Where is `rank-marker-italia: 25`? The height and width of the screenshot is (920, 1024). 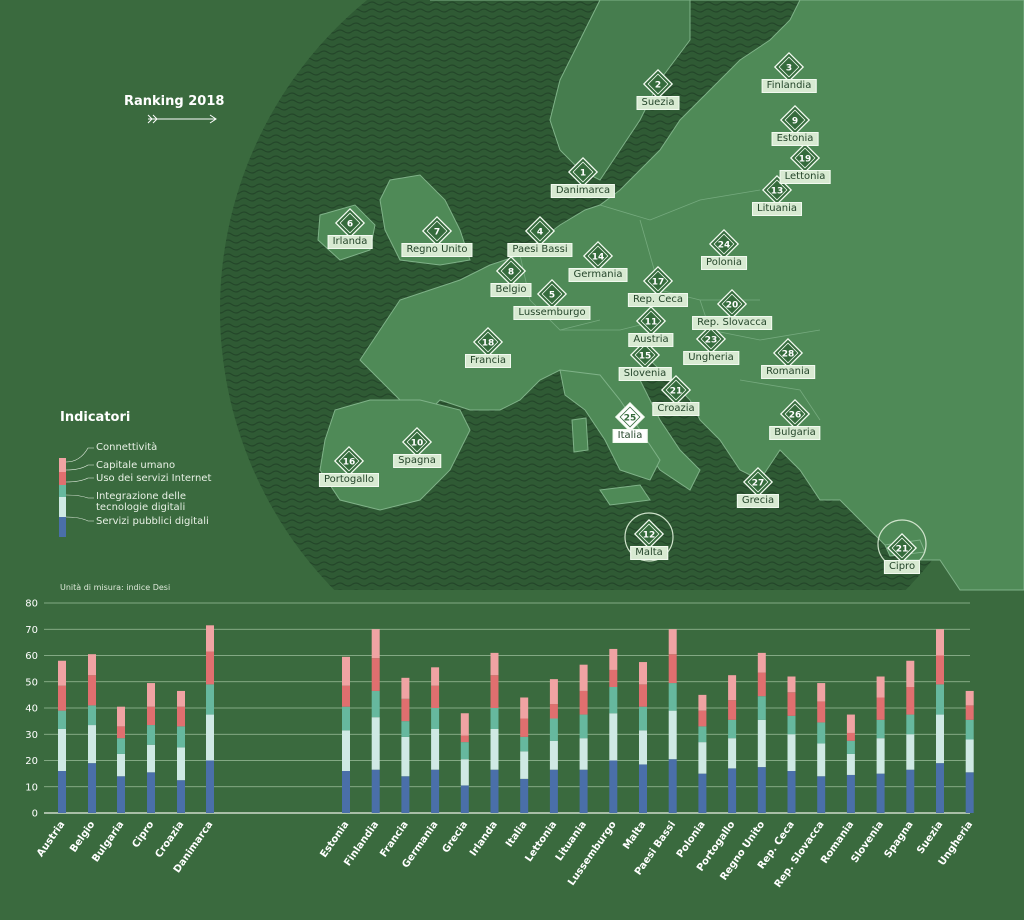
rank-marker-italia: 25 is located at coordinates (630, 417).